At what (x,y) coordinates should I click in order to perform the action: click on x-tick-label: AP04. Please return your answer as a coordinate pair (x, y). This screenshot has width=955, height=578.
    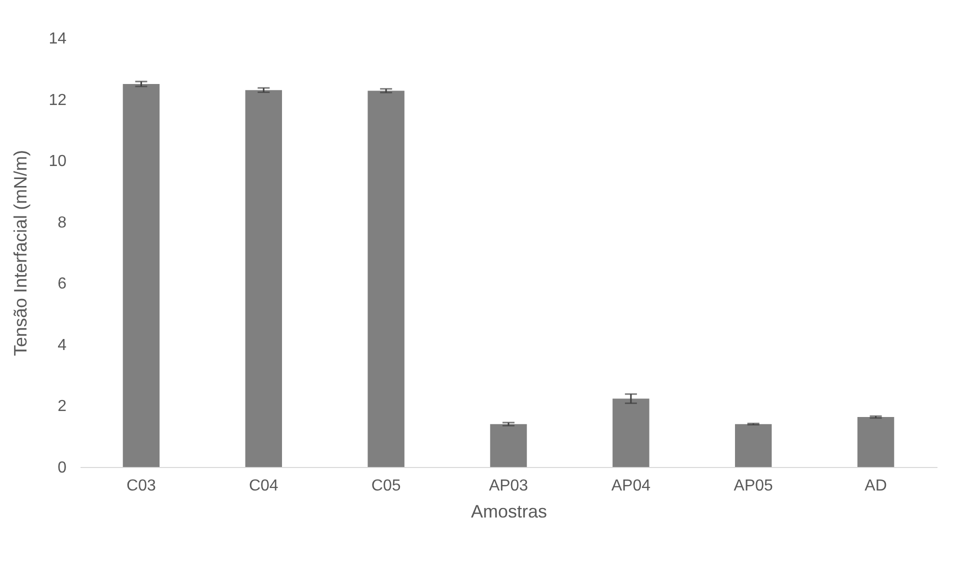
    Looking at the image, I should click on (631, 486).